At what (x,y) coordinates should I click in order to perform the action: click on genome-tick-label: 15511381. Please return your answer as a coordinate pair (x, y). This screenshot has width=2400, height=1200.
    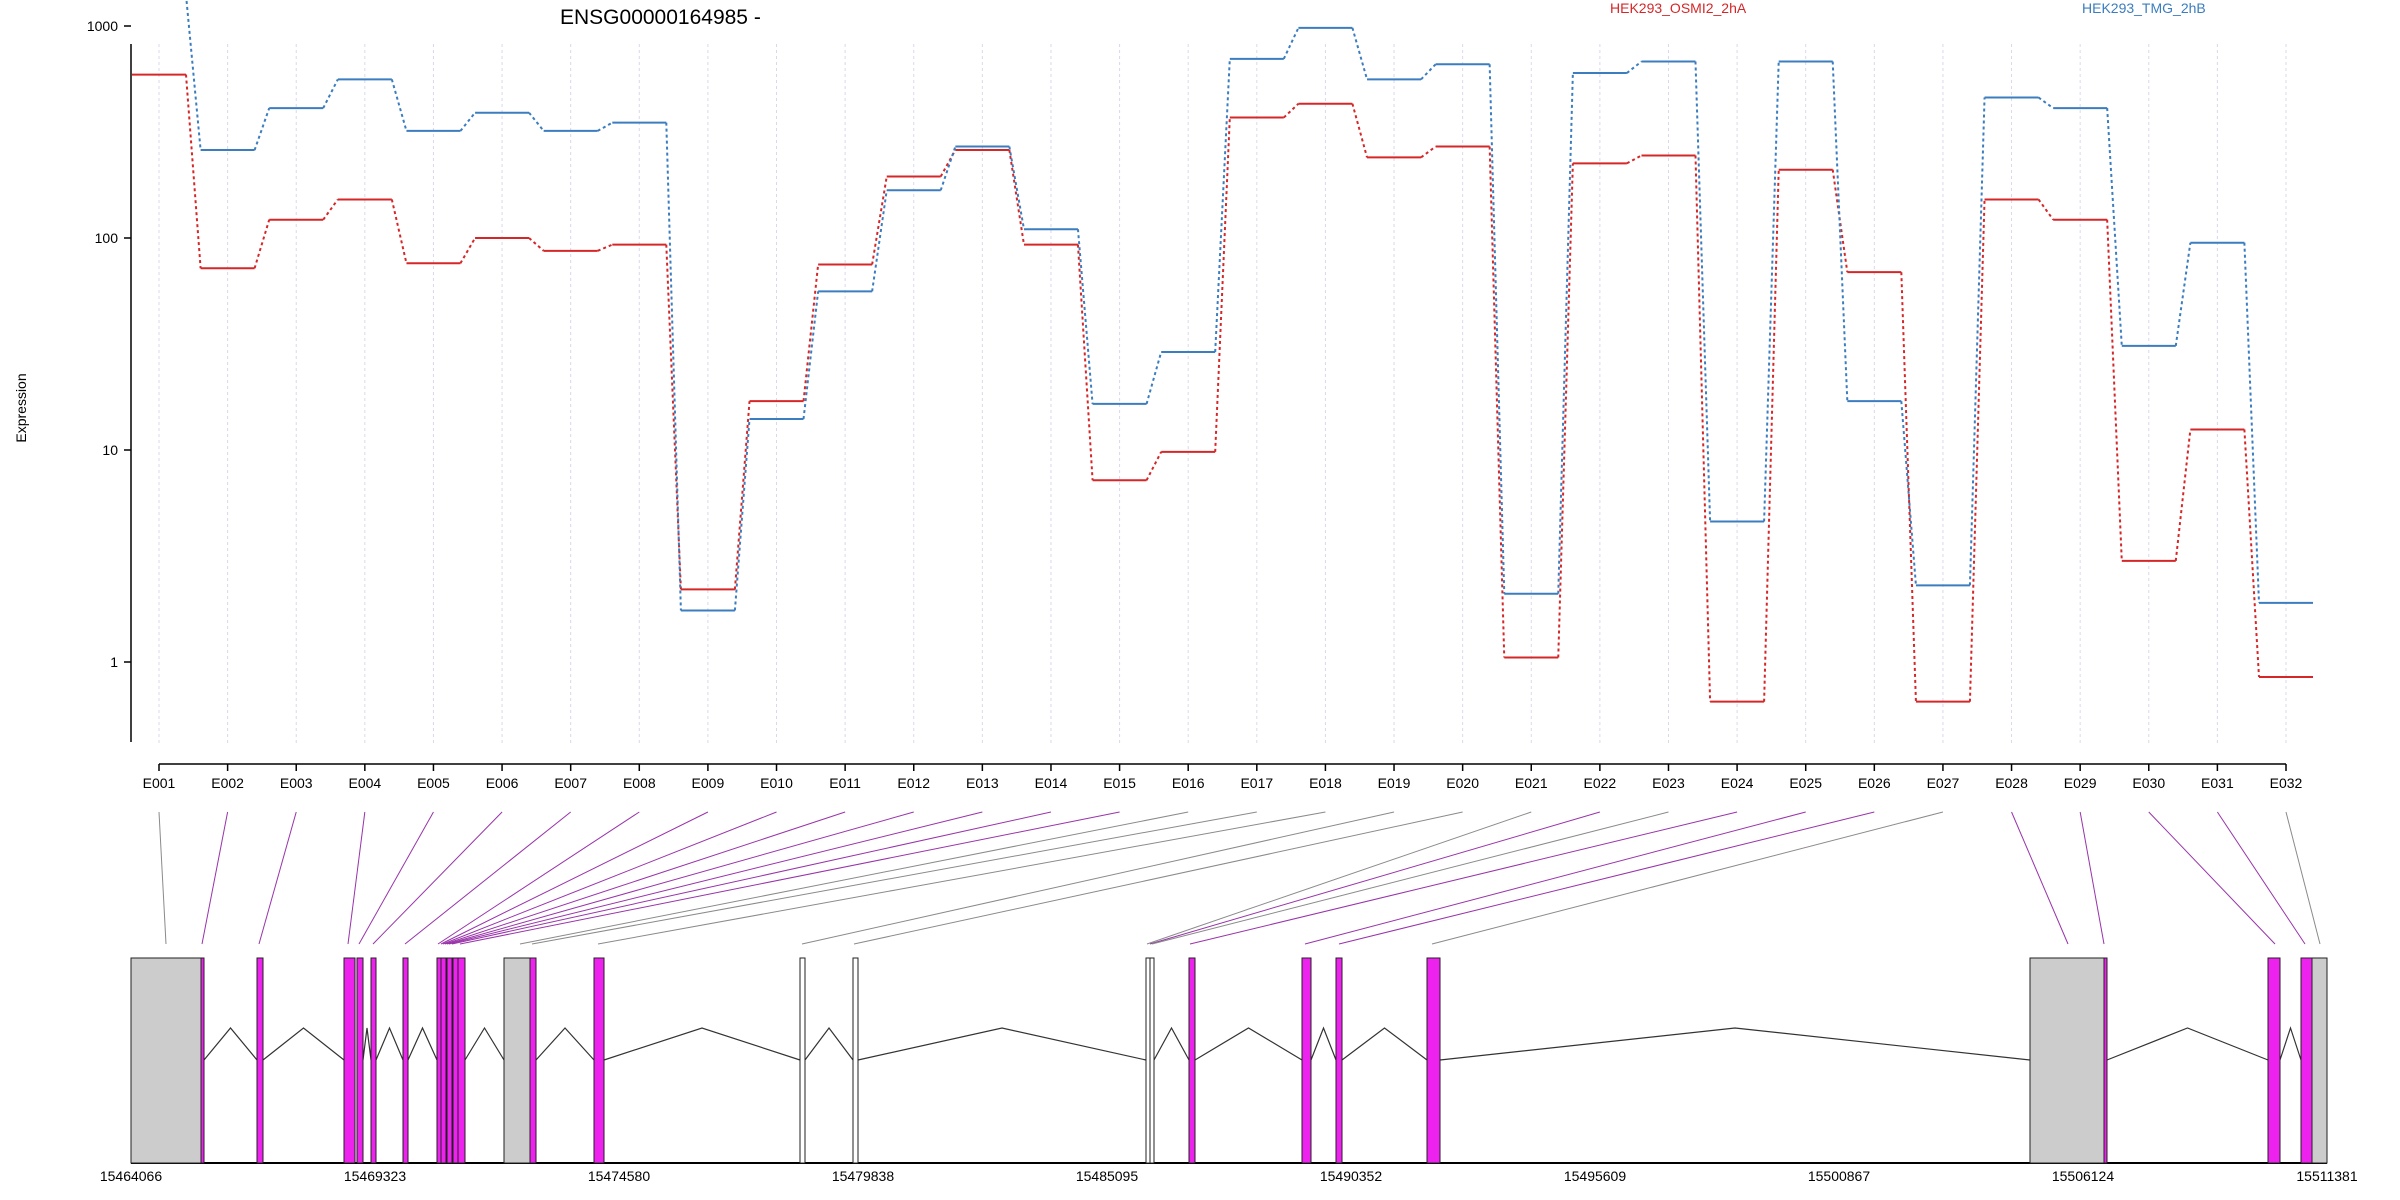
    Looking at the image, I should click on (2326, 1176).